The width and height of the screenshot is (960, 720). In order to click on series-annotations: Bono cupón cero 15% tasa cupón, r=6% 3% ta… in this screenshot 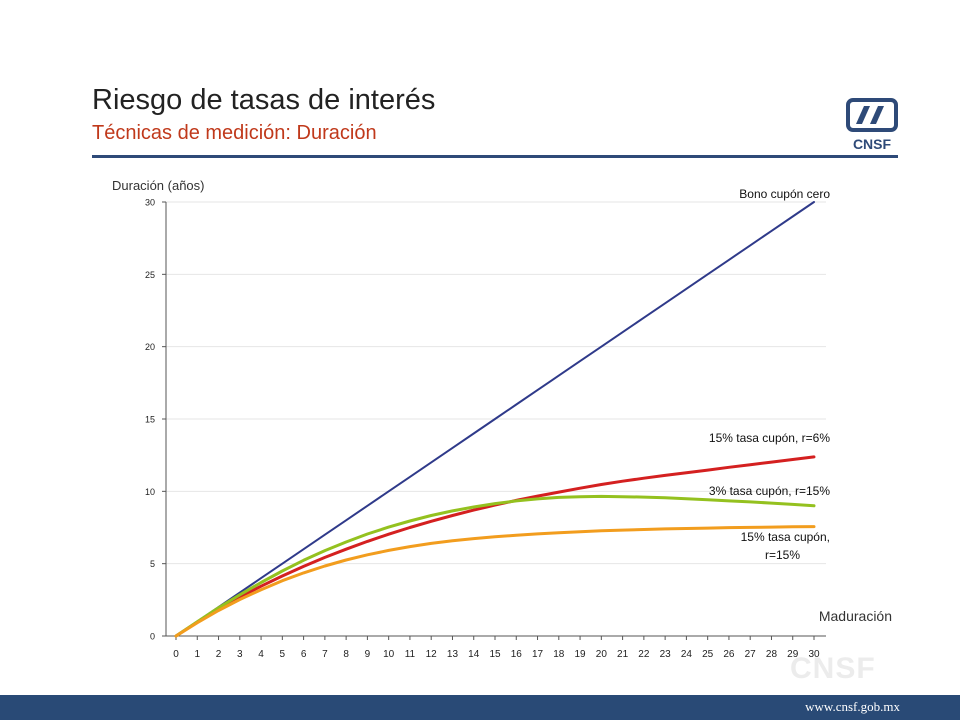, I will do `click(769, 374)`.